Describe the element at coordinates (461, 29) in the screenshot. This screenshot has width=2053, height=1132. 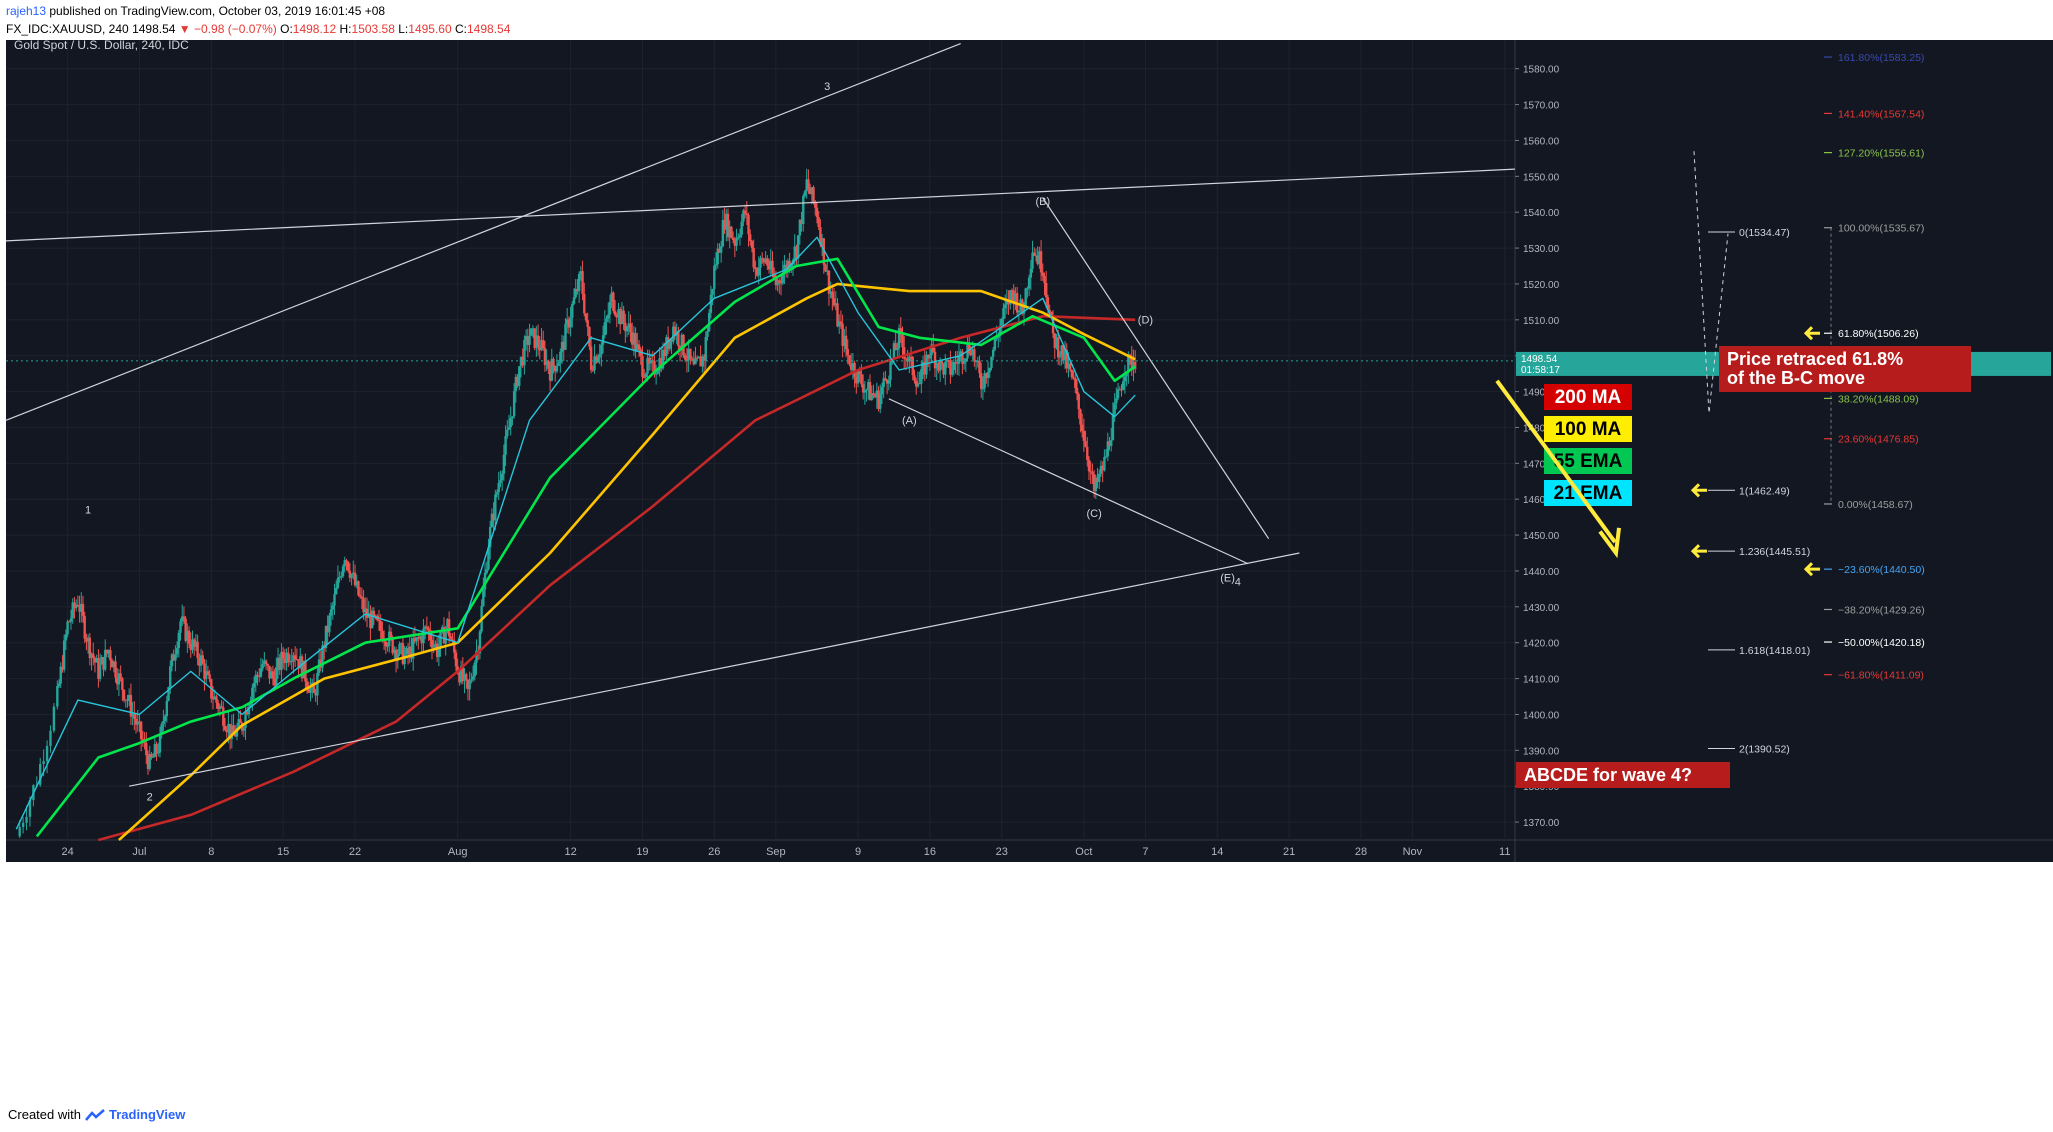
I see `close-label: C:` at that location.